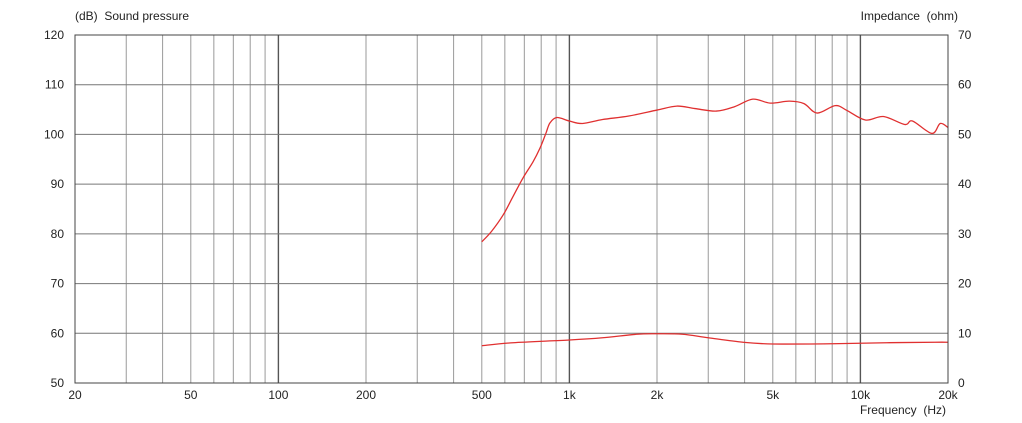 The height and width of the screenshot is (423, 1022). I want to click on y-tick-label: 100, so click(54, 134).